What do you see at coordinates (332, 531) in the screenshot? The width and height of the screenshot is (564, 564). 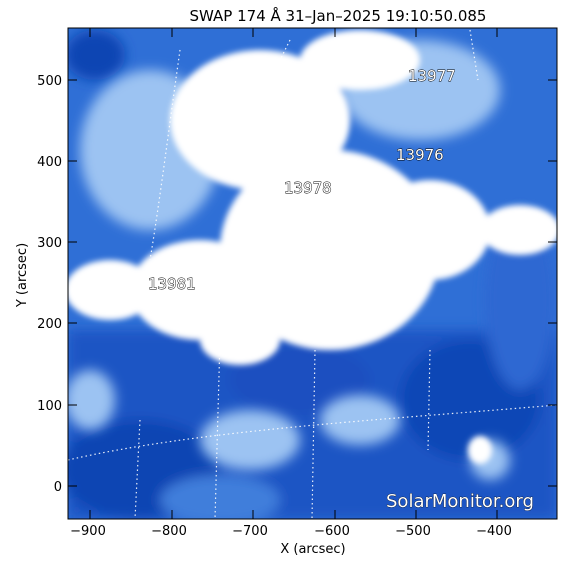 I see `x-tick-label: −600` at bounding box center [332, 531].